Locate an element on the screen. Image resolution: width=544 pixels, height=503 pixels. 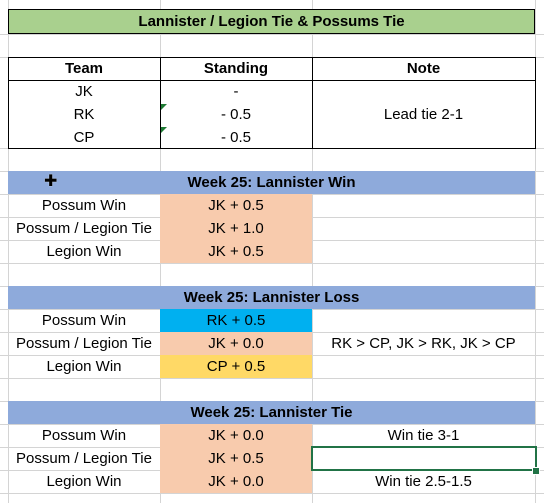
section-heading: Week 25: Lannister Tie is located at coordinates (271, 412).